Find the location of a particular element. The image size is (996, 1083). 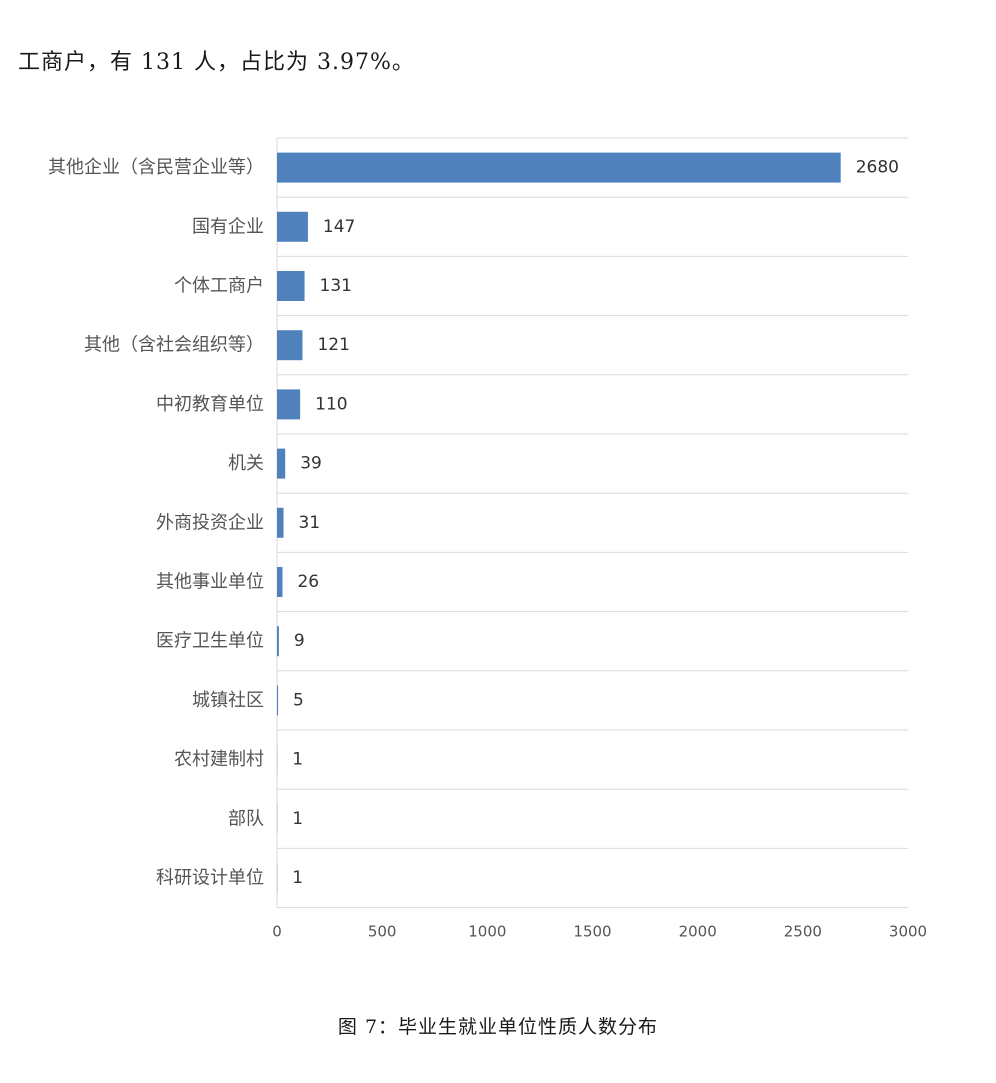

x-tick-label: 3000 is located at coordinates (908, 932).